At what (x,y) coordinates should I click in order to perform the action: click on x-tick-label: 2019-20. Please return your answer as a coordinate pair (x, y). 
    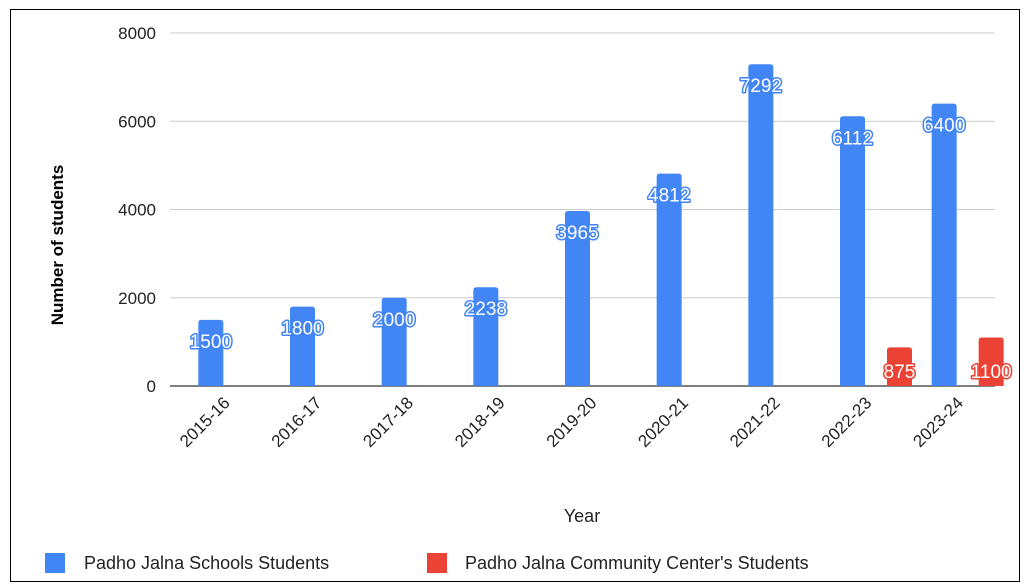
    Looking at the image, I should click on (572, 422).